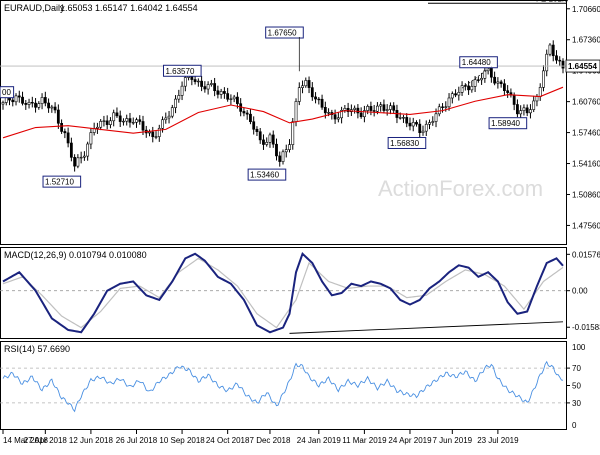  I want to click on macd-title: MACD(12,26,9) 0.010794 0.010080, so click(75, 255).